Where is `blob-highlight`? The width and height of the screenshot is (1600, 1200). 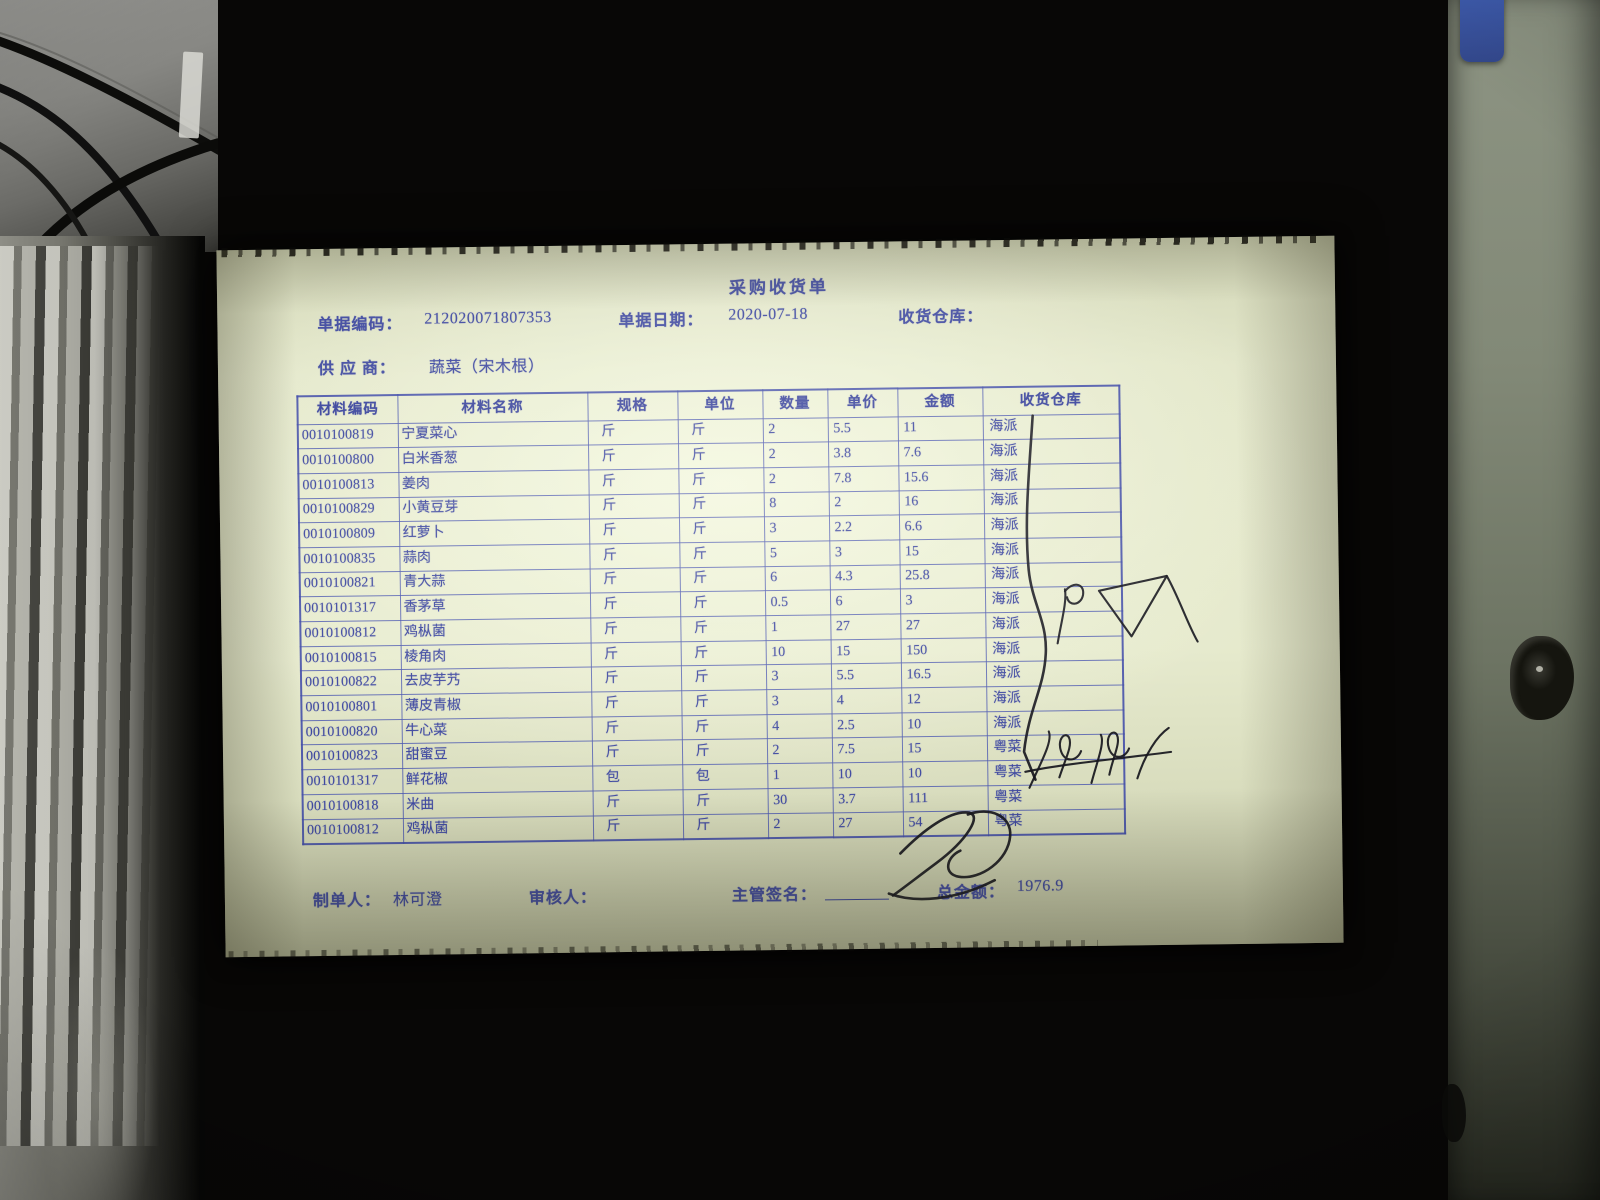
blob-highlight is located at coordinates (1539, 669).